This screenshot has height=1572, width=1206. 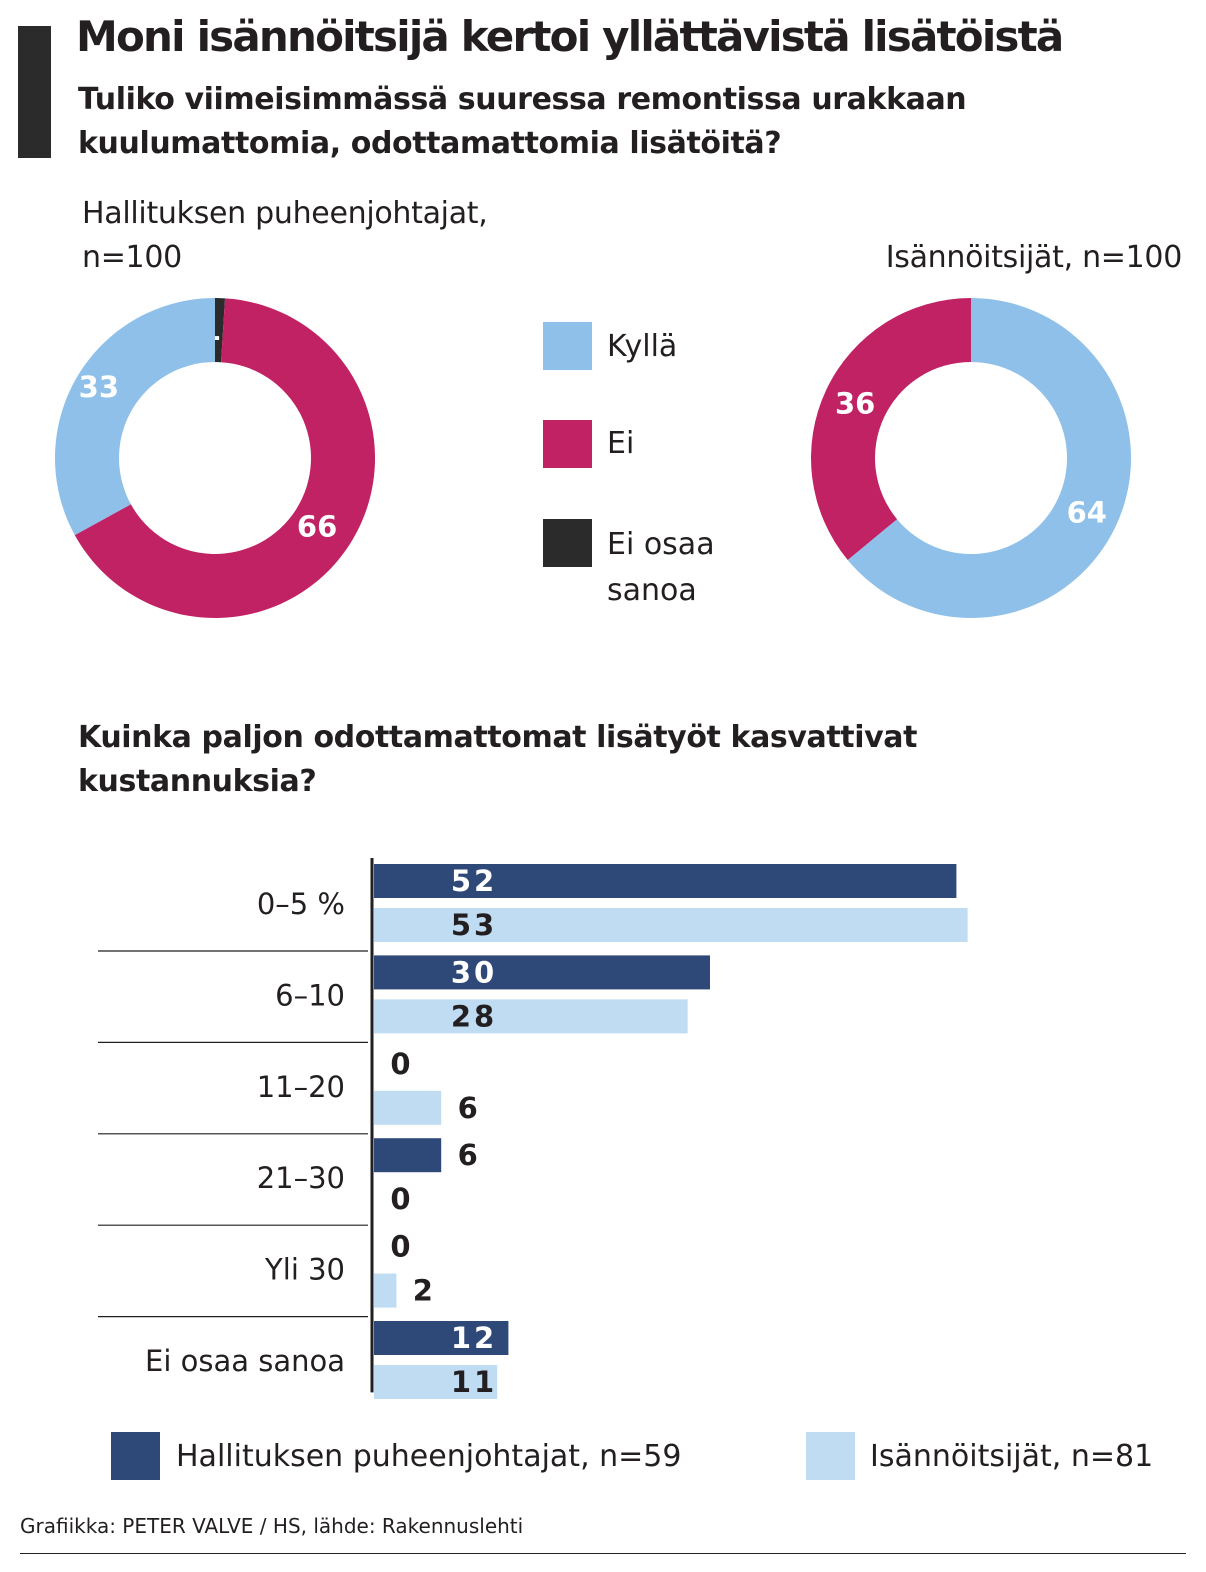 What do you see at coordinates (474, 1016) in the screenshot?
I see `bar-value-isannoitsijat-6-10: 28` at bounding box center [474, 1016].